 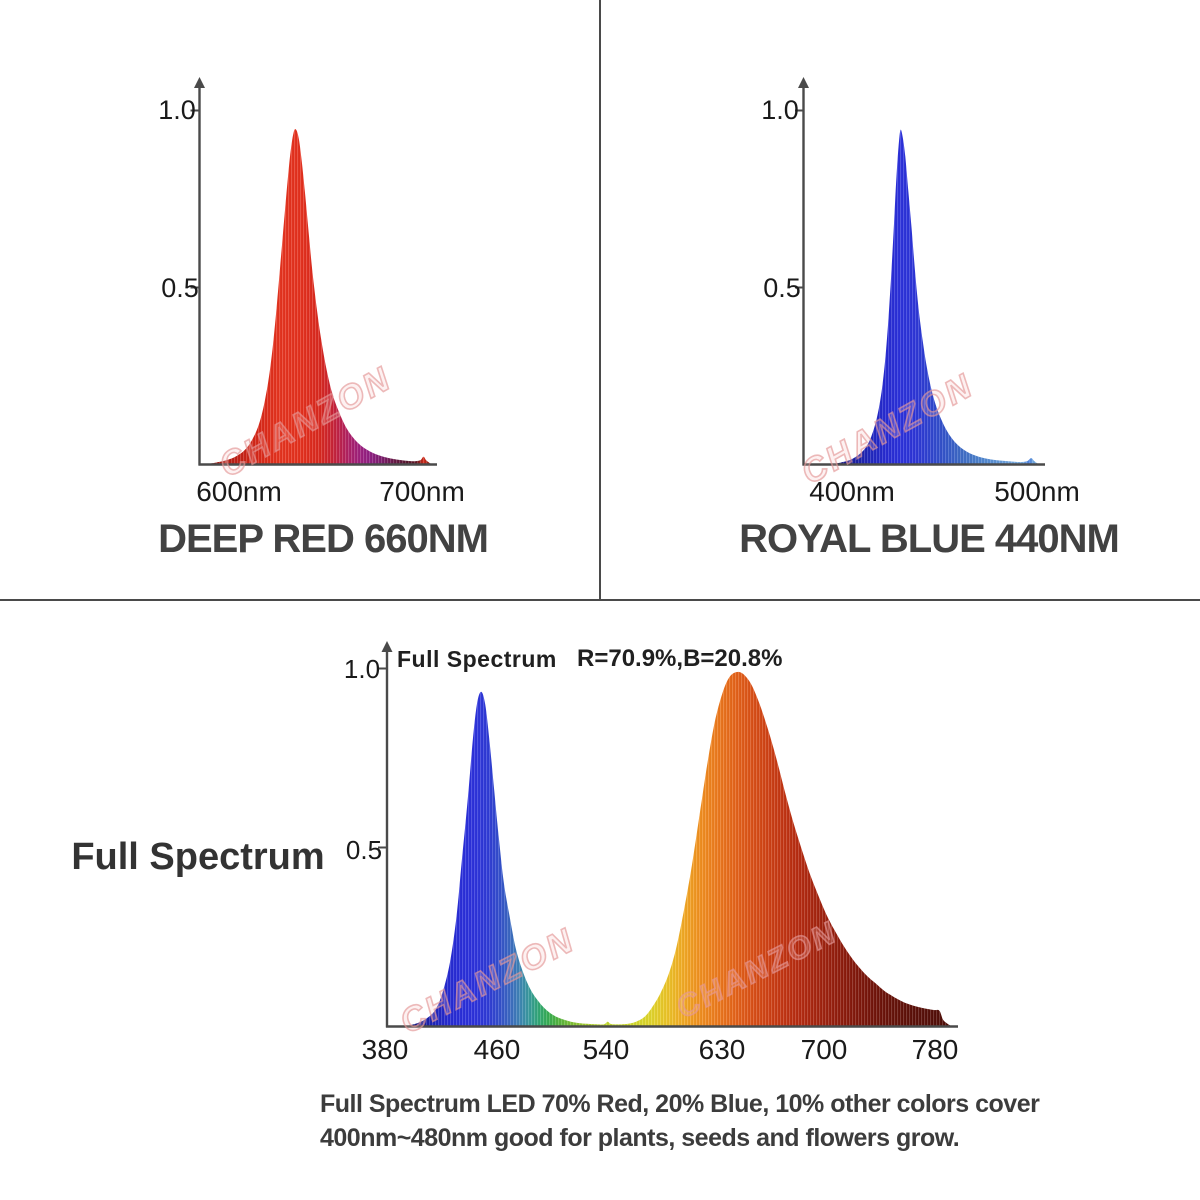 I want to click on legend-ratio-values: R=70.9%,B=20.8%, so click(x=680, y=658).